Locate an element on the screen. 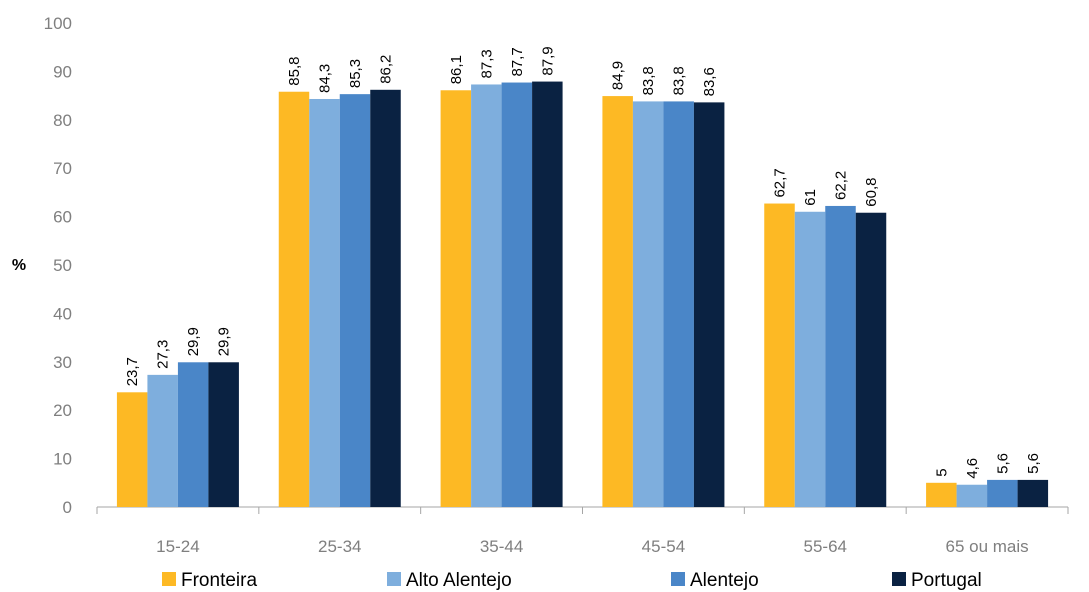  legend-label: Alentejo is located at coordinates (724, 580).